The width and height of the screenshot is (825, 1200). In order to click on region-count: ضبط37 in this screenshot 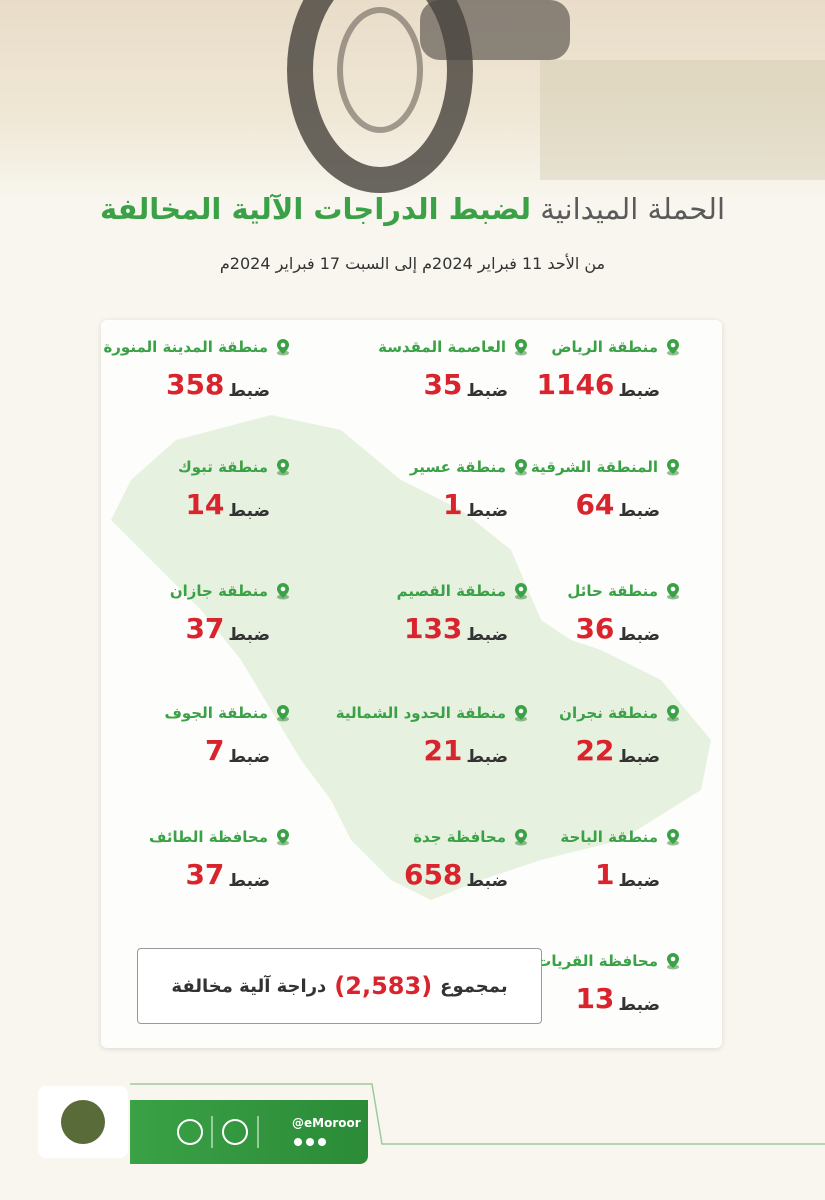, I will do `click(185, 628)`.